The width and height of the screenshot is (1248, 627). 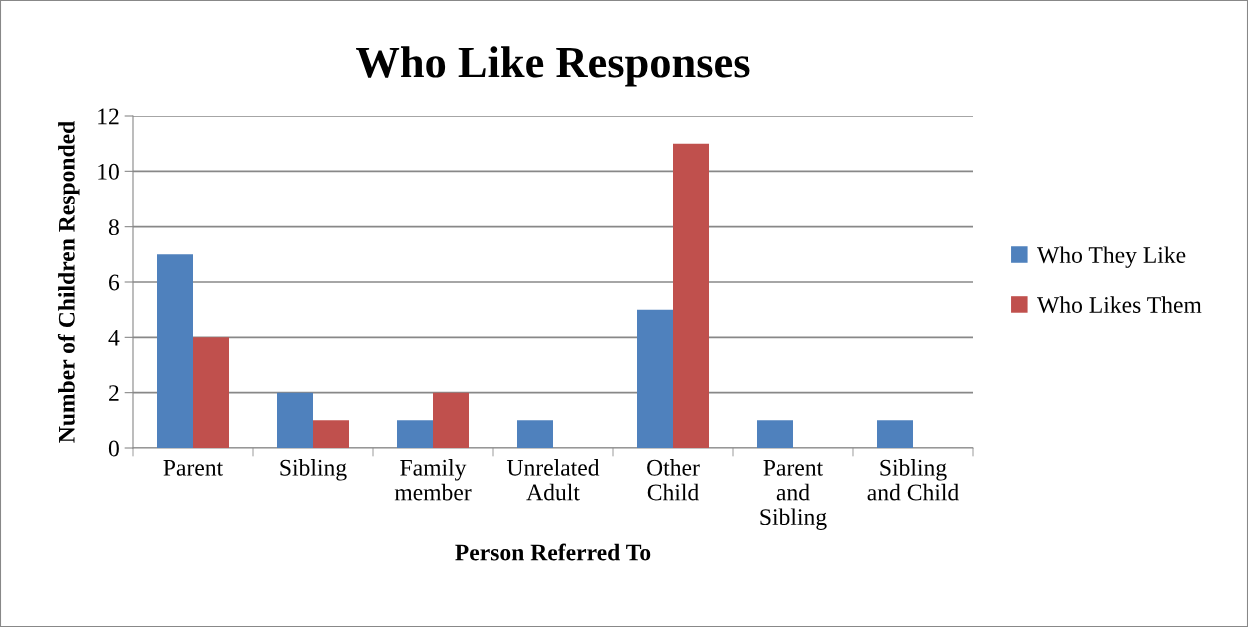 I want to click on x-tick-label: Parent, so click(x=193, y=468).